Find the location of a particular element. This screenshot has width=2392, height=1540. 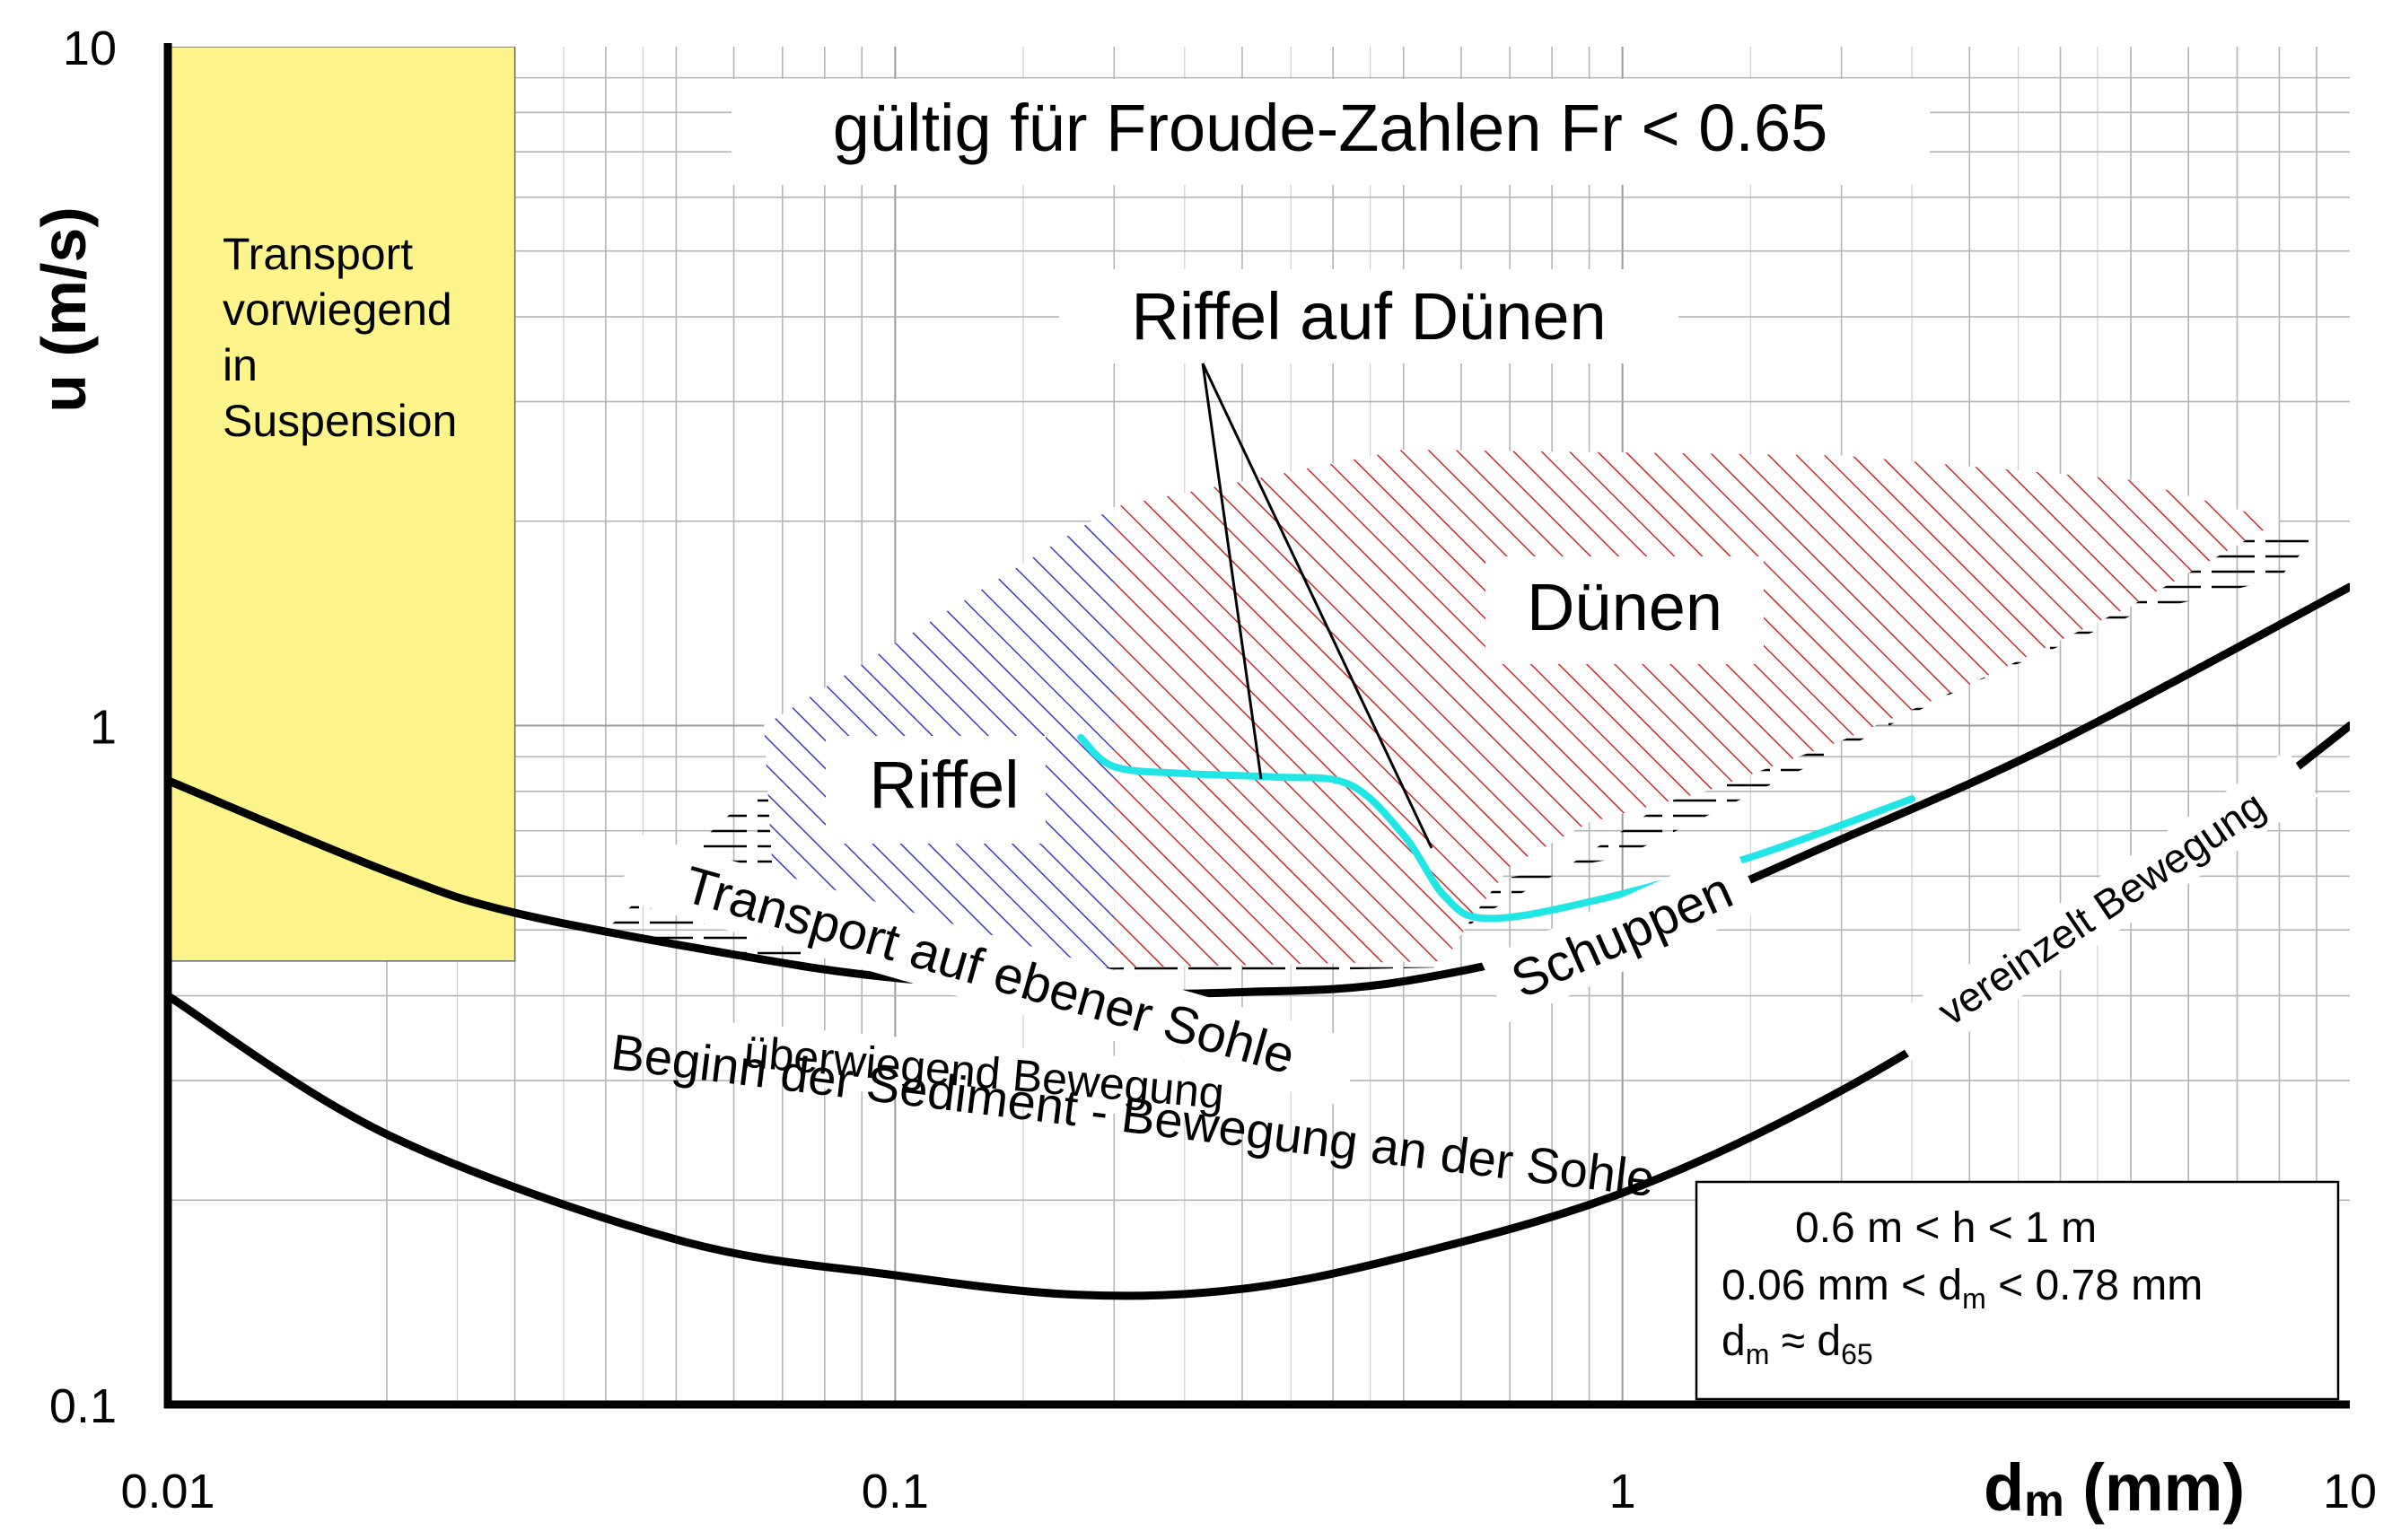

riffel-auf-duenen-label: Riffel auf Dünen is located at coordinates (1368, 316).